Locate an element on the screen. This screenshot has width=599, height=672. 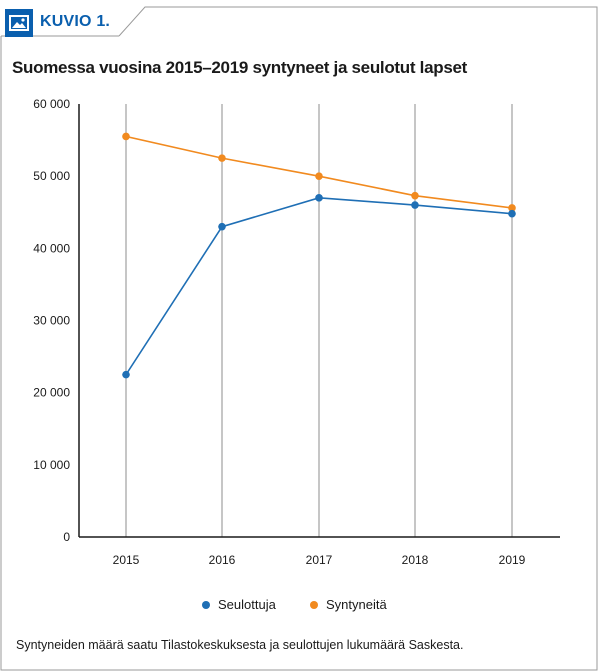
x-tick-label: 2015 is located at coordinates (126, 560).